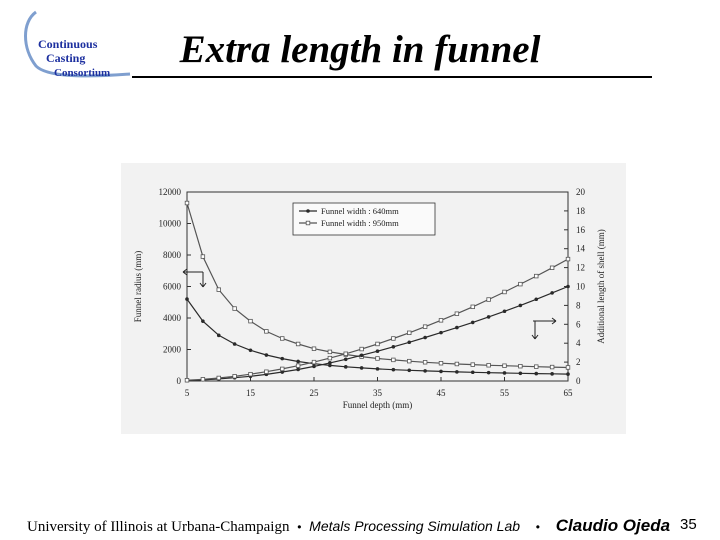  What do you see at coordinates (315, 393) in the screenshot?
I see `x-tick-label: 25` at bounding box center [315, 393].